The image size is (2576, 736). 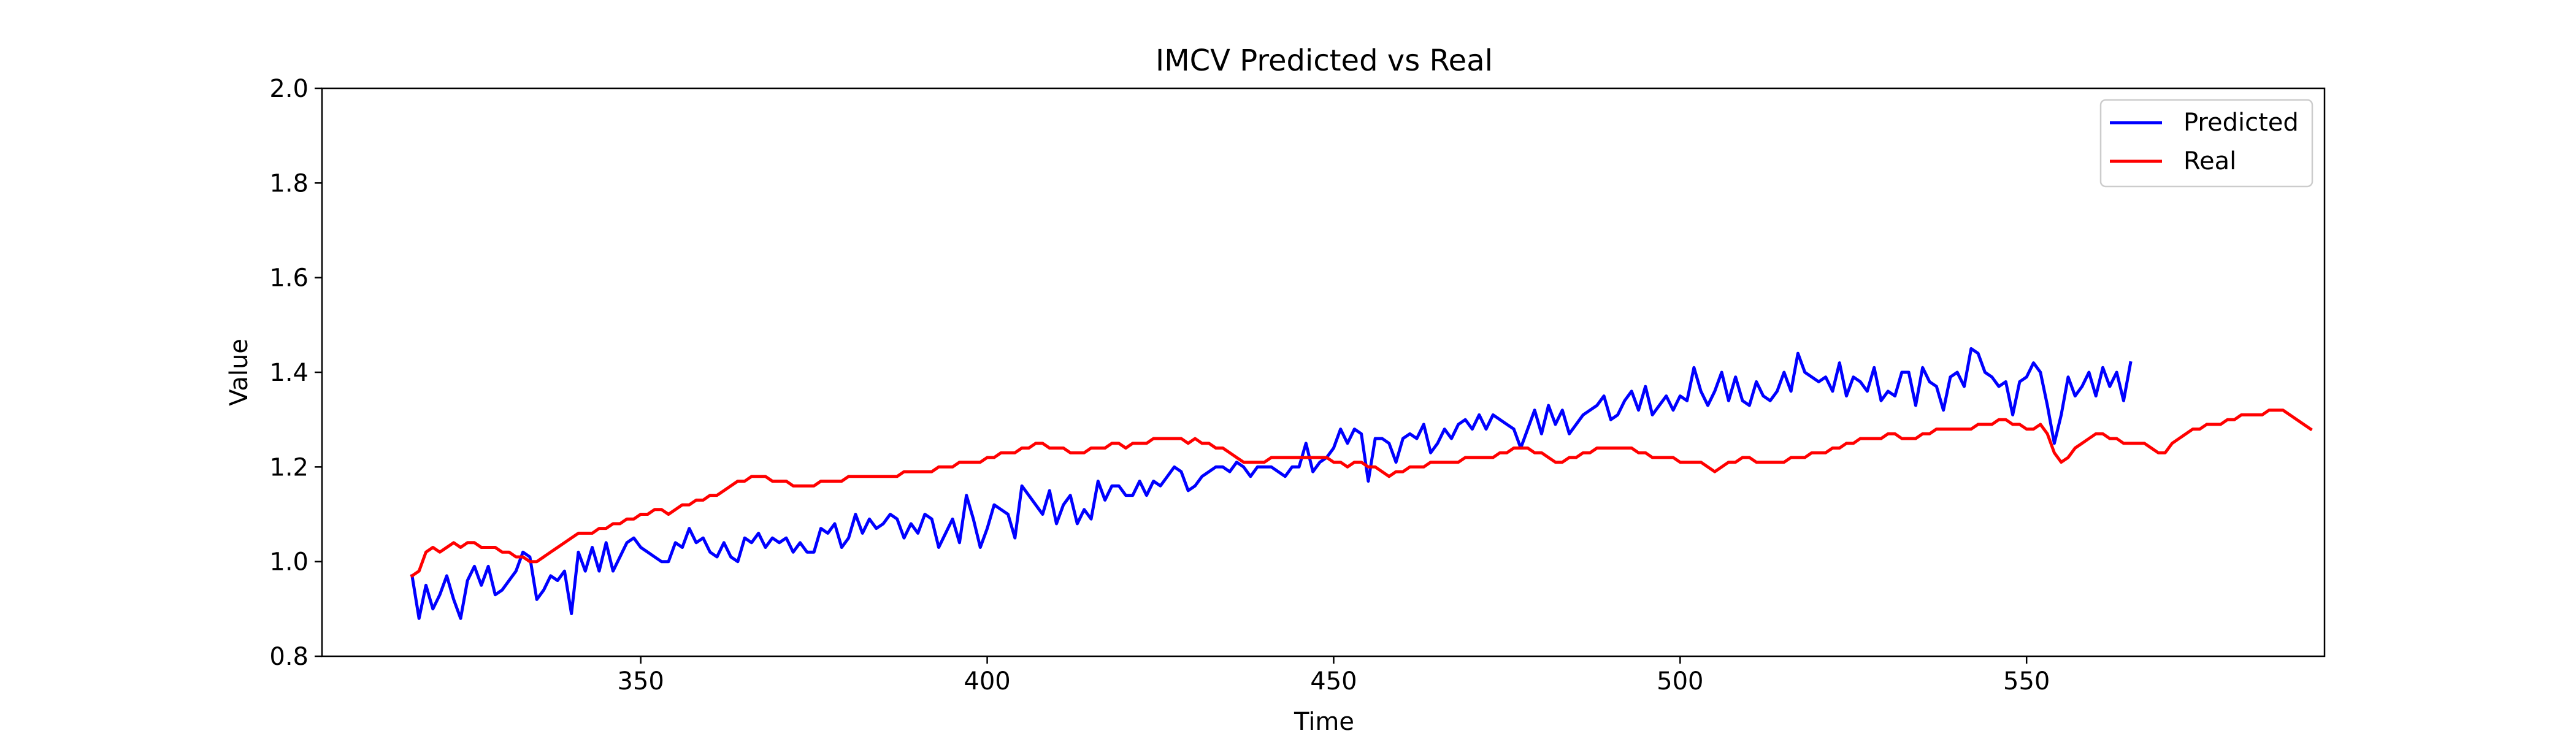 What do you see at coordinates (289, 89) in the screenshot?
I see `y-tick-label: 2.0` at bounding box center [289, 89].